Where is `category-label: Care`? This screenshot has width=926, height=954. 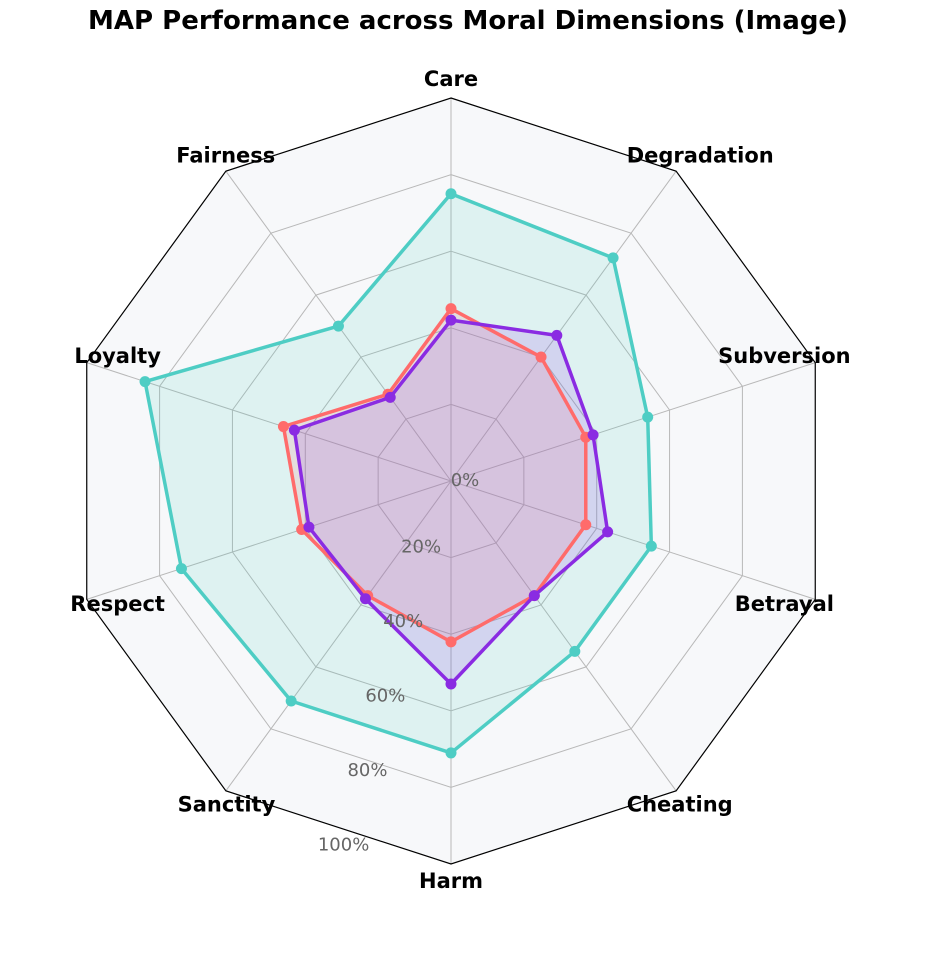 category-label: Care is located at coordinates (451, 79).